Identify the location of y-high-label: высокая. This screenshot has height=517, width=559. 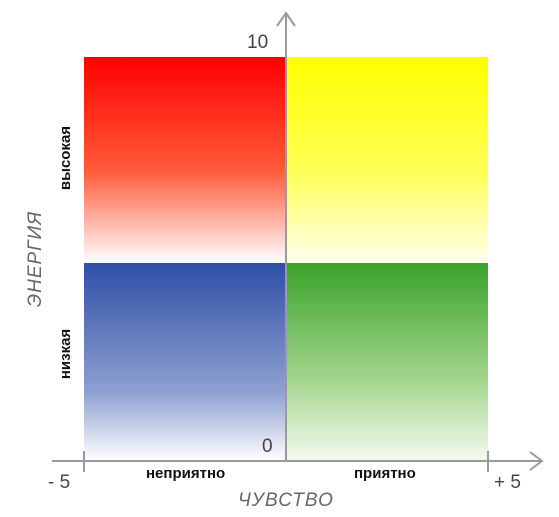
(65, 158).